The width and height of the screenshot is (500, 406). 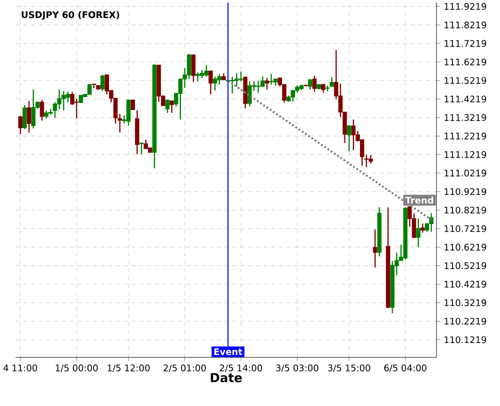 I want to click on y-tick-label: 110.5219, so click(x=465, y=266).